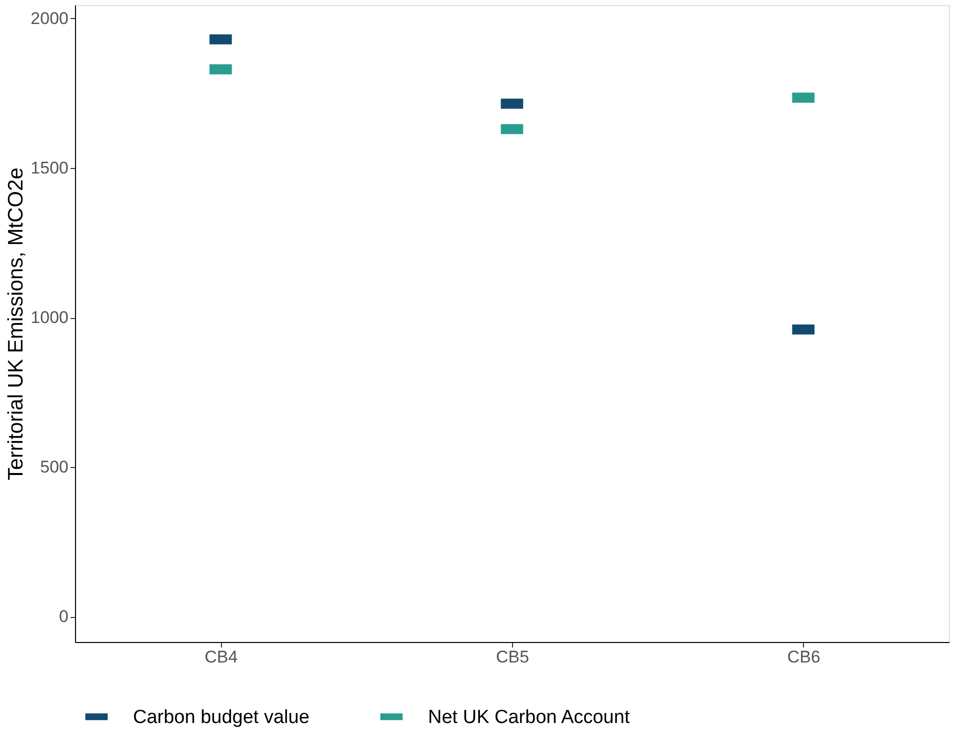 This screenshot has width=954, height=742. What do you see at coordinates (221, 657) in the screenshot?
I see `x-tick-label: CB4` at bounding box center [221, 657].